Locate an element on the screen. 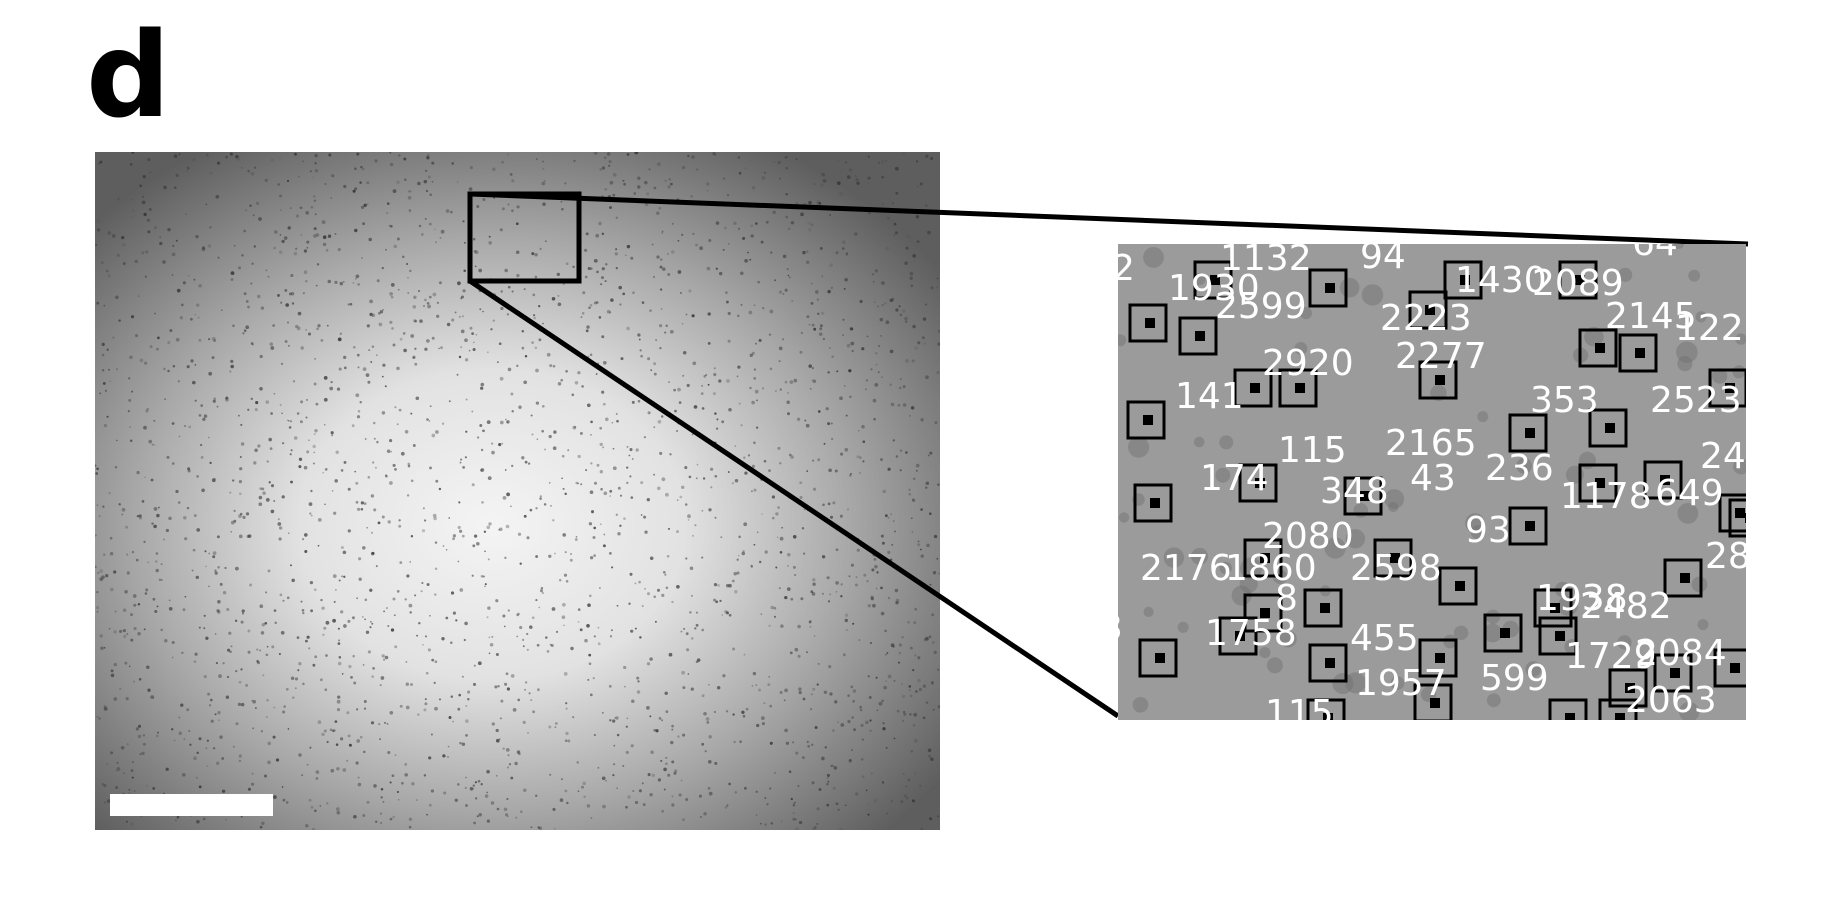 The width and height of the screenshot is (1822, 910). particle-id-label: 2080 is located at coordinates (1308, 536).